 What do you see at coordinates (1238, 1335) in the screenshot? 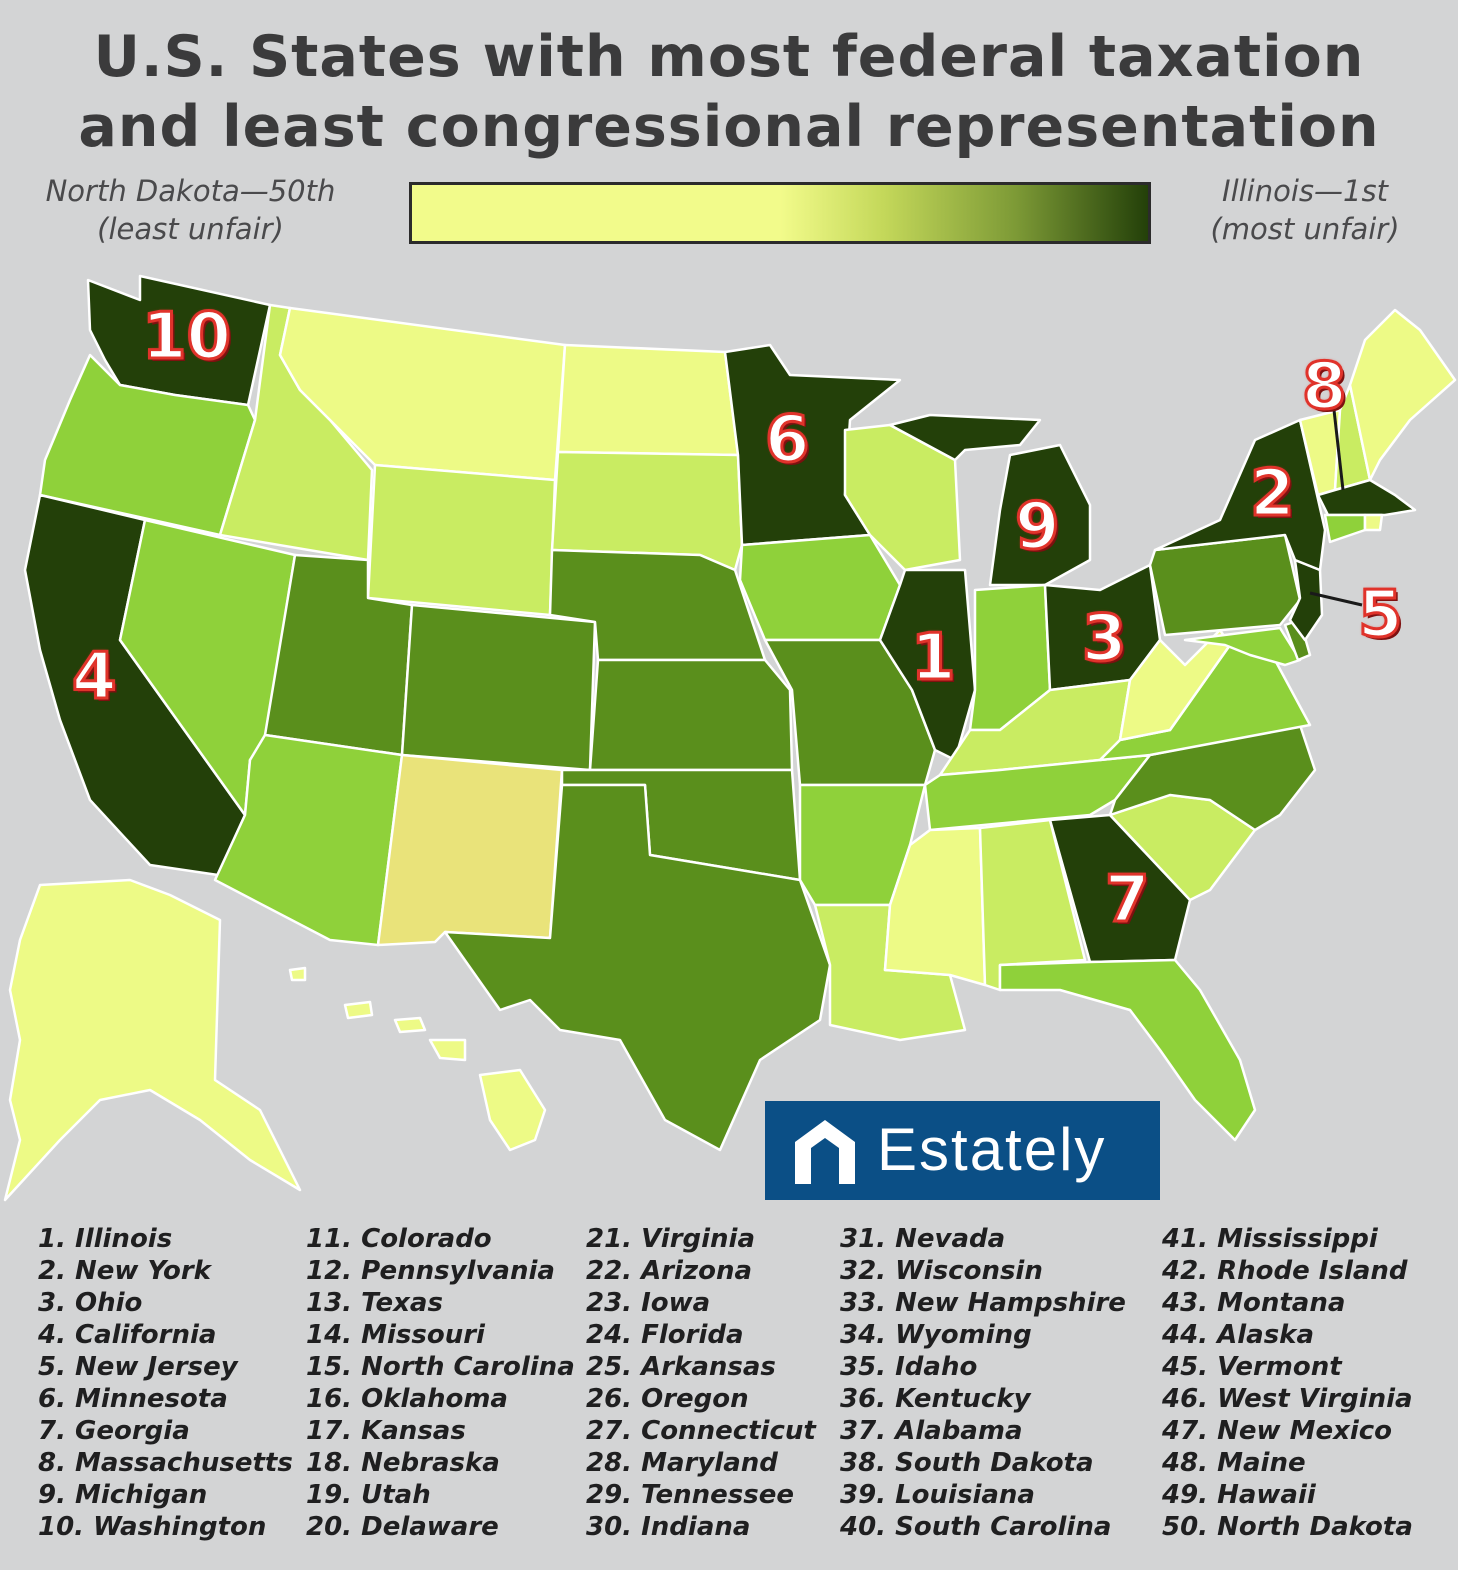
I see `ranking-item: 44. Alaska` at bounding box center [1238, 1335].